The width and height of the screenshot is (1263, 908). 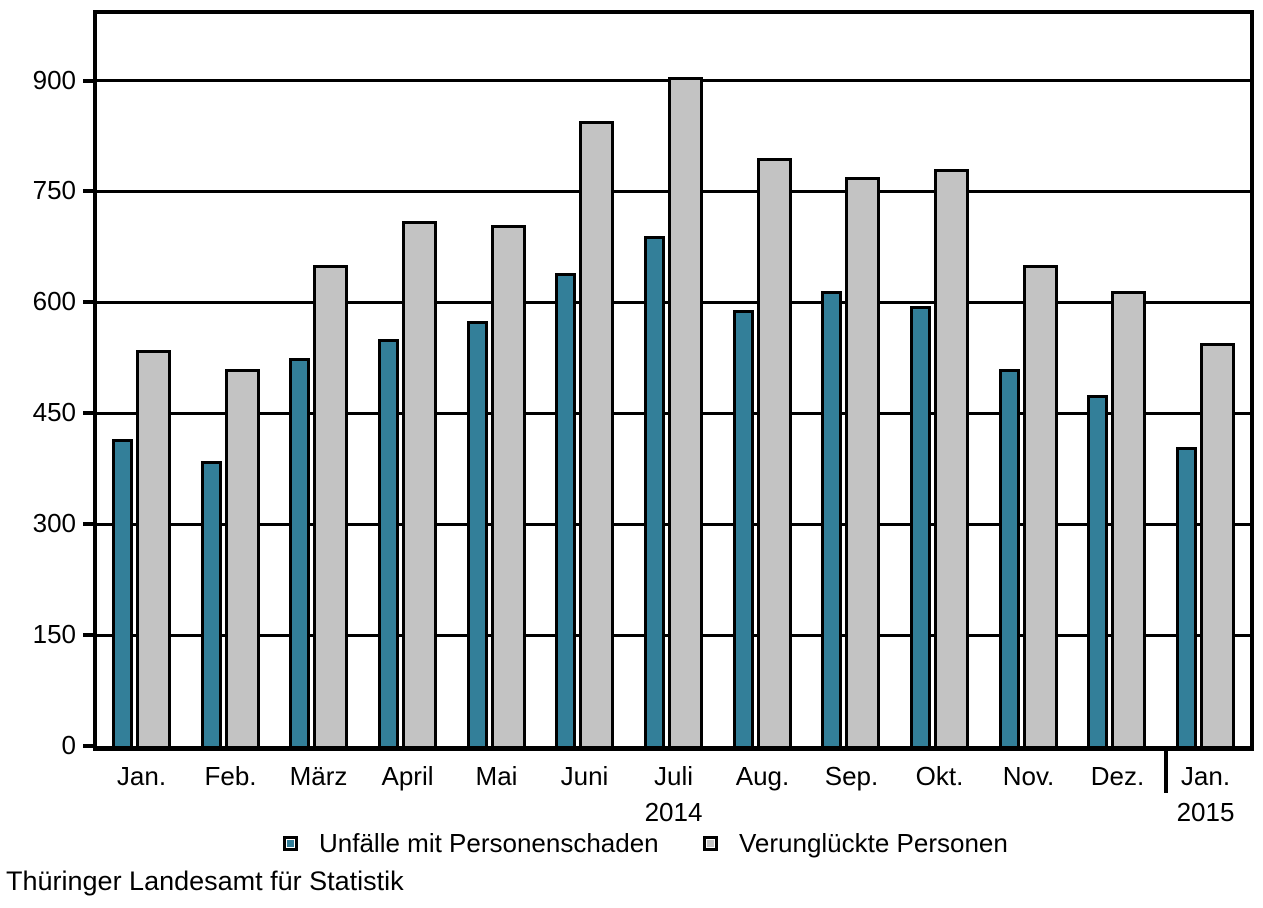 What do you see at coordinates (489, 842) in the screenshot?
I see `legend-label-accidents: Unfälle mit Personenschaden` at bounding box center [489, 842].